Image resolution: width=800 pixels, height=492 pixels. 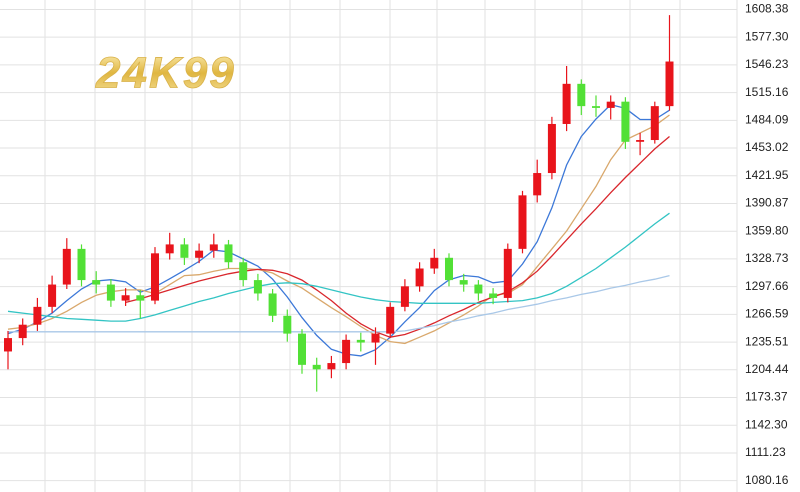 What do you see at coordinates (767, 36) in the screenshot?
I see `y-tick-label: 1577.30` at bounding box center [767, 36].